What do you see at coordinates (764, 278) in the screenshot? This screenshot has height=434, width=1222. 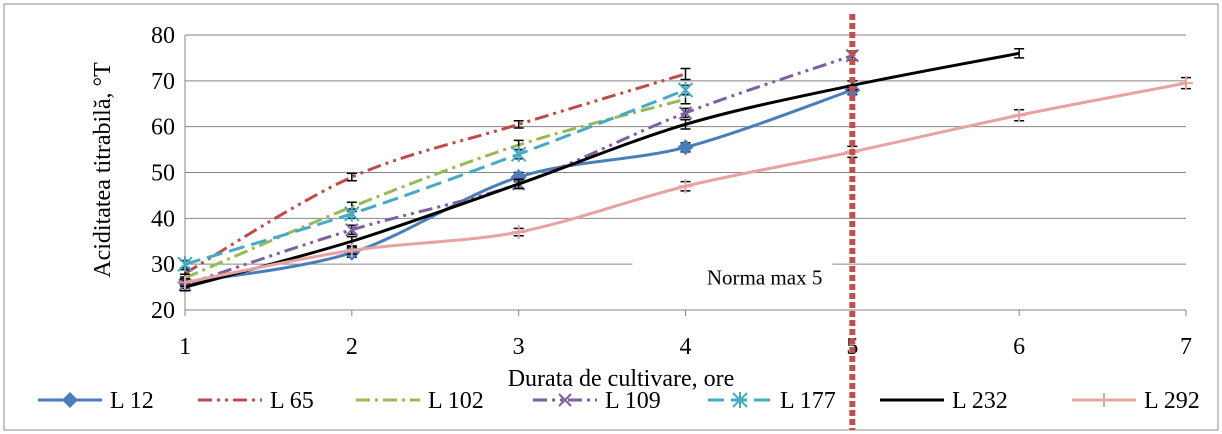 I see `annotation-label: Norma max 5` at bounding box center [764, 278].